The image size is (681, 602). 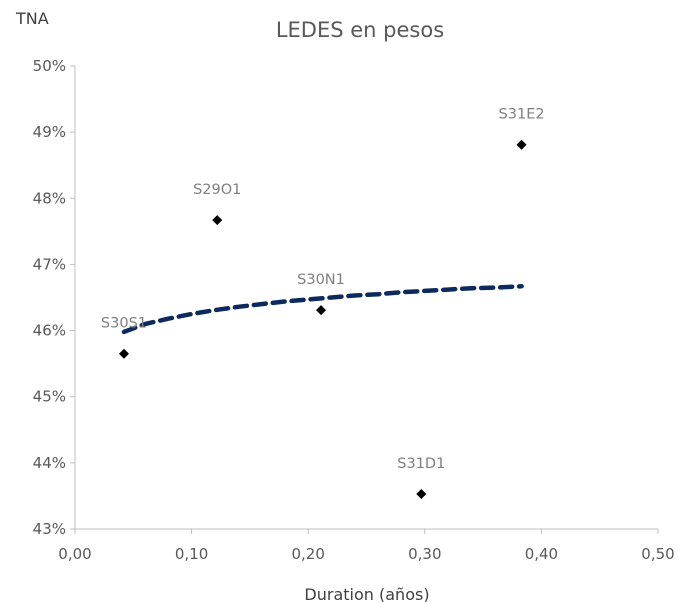 I want to click on y-tick-label: 43%, so click(x=49, y=529).